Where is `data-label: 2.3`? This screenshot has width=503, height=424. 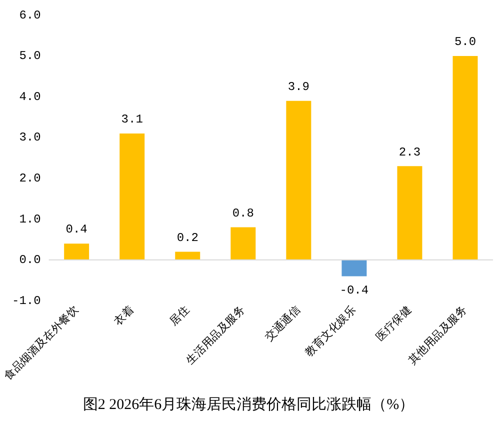
data-label: 2.3 is located at coordinates (409, 152).